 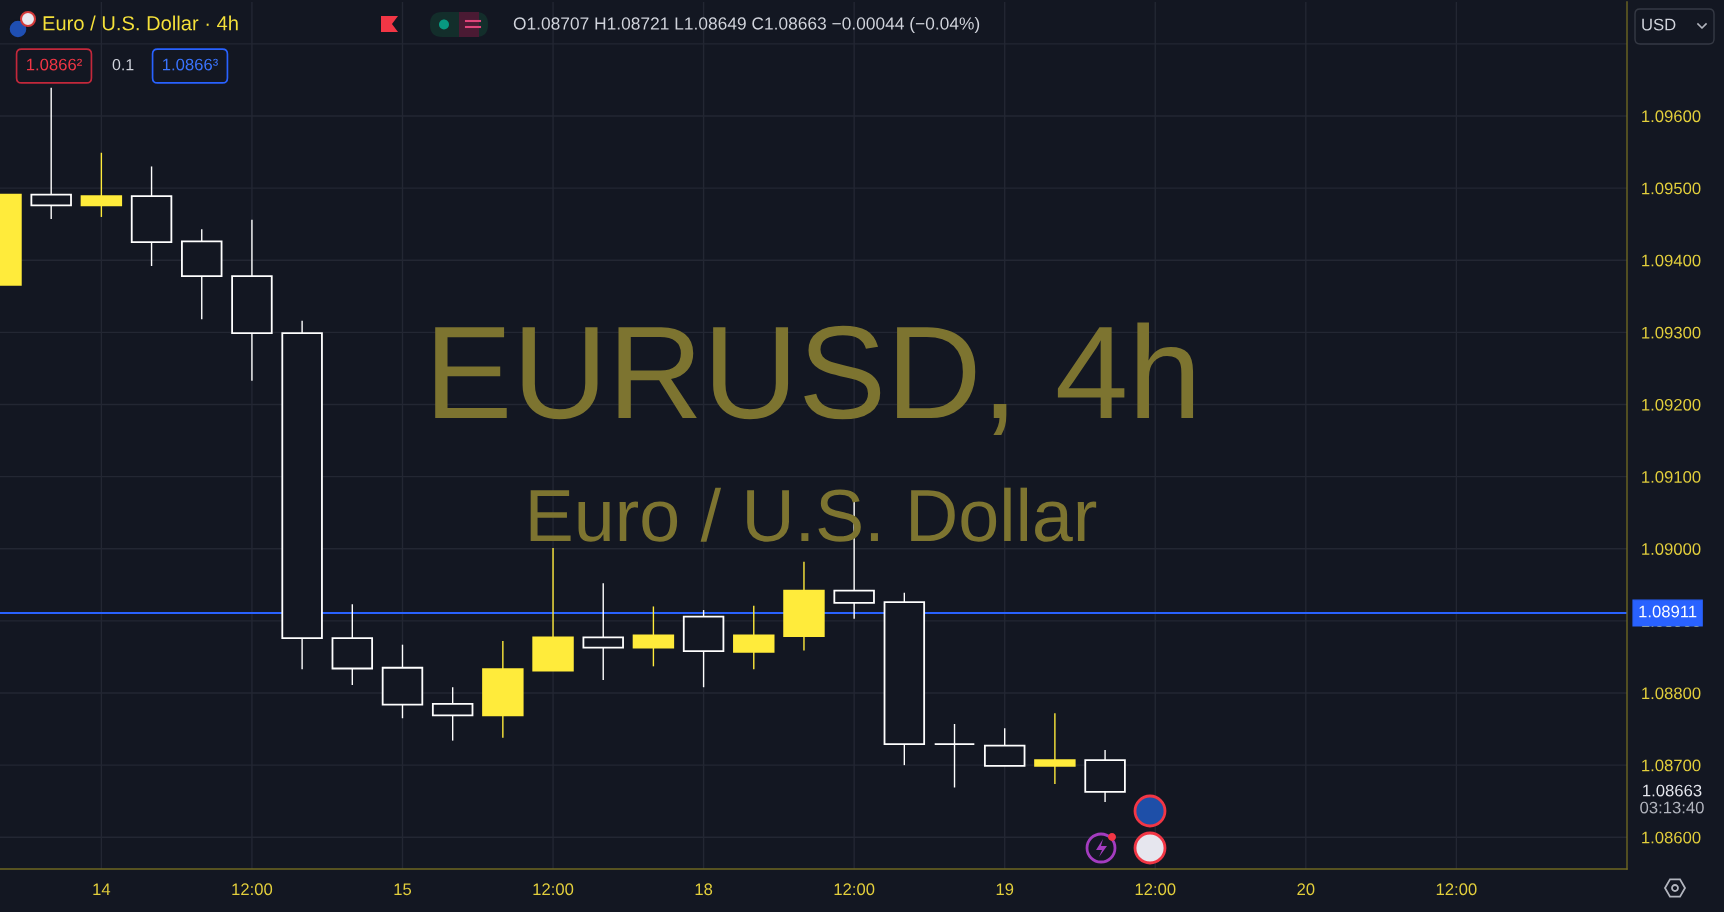 I want to click on y-tick-label: 1.08700, so click(x=1671, y=765).